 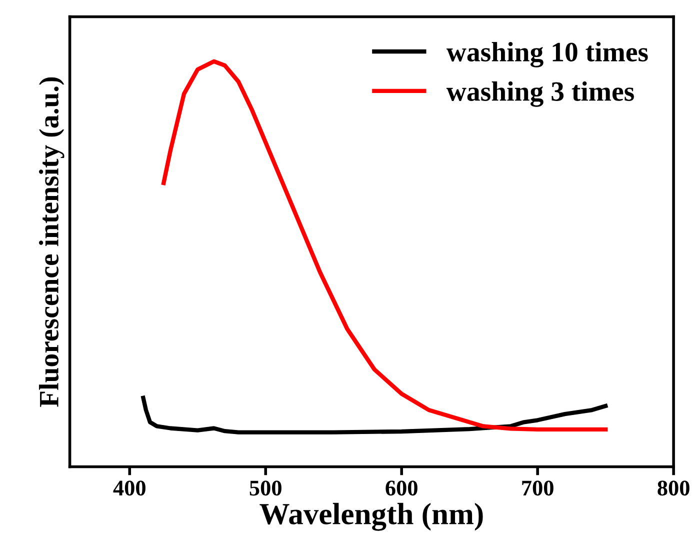 What do you see at coordinates (129, 488) in the screenshot?
I see `x-tick-label: 400` at bounding box center [129, 488].